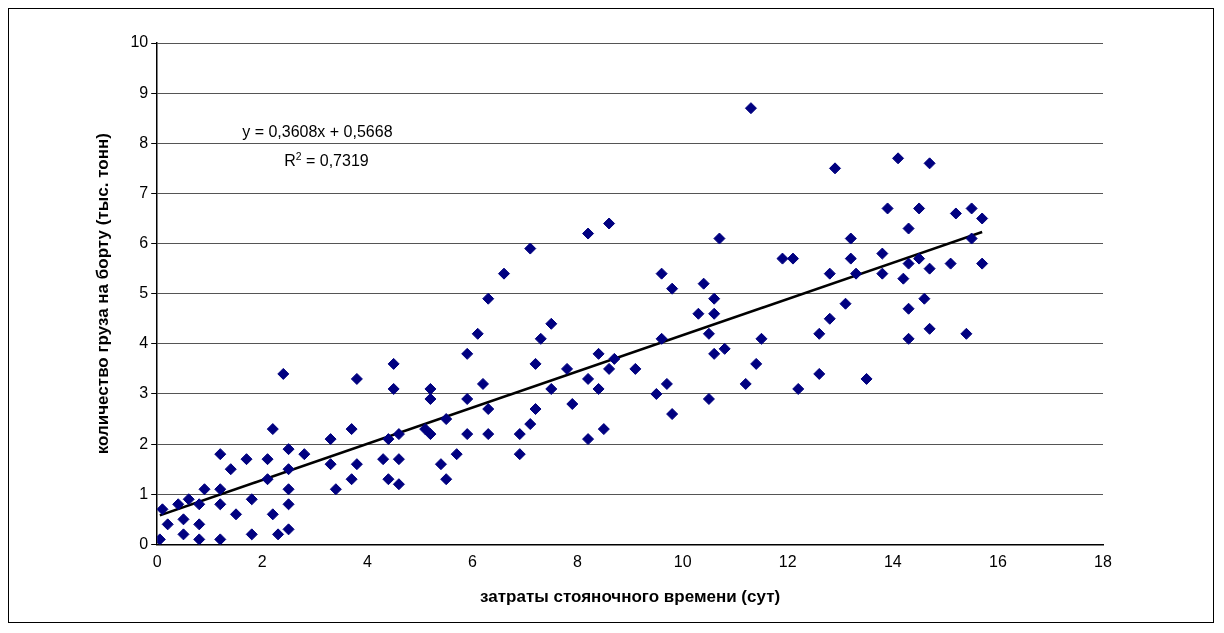 The width and height of the screenshot is (1224, 633). Describe the element at coordinates (139, 42) in the screenshot. I see `y-tick-label: 10` at that location.